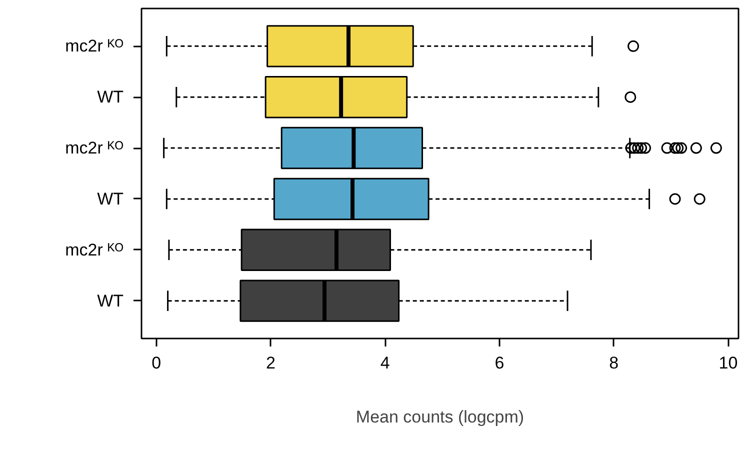 The width and height of the screenshot is (746, 456). I want to click on x-tick-label: 0, so click(157, 363).